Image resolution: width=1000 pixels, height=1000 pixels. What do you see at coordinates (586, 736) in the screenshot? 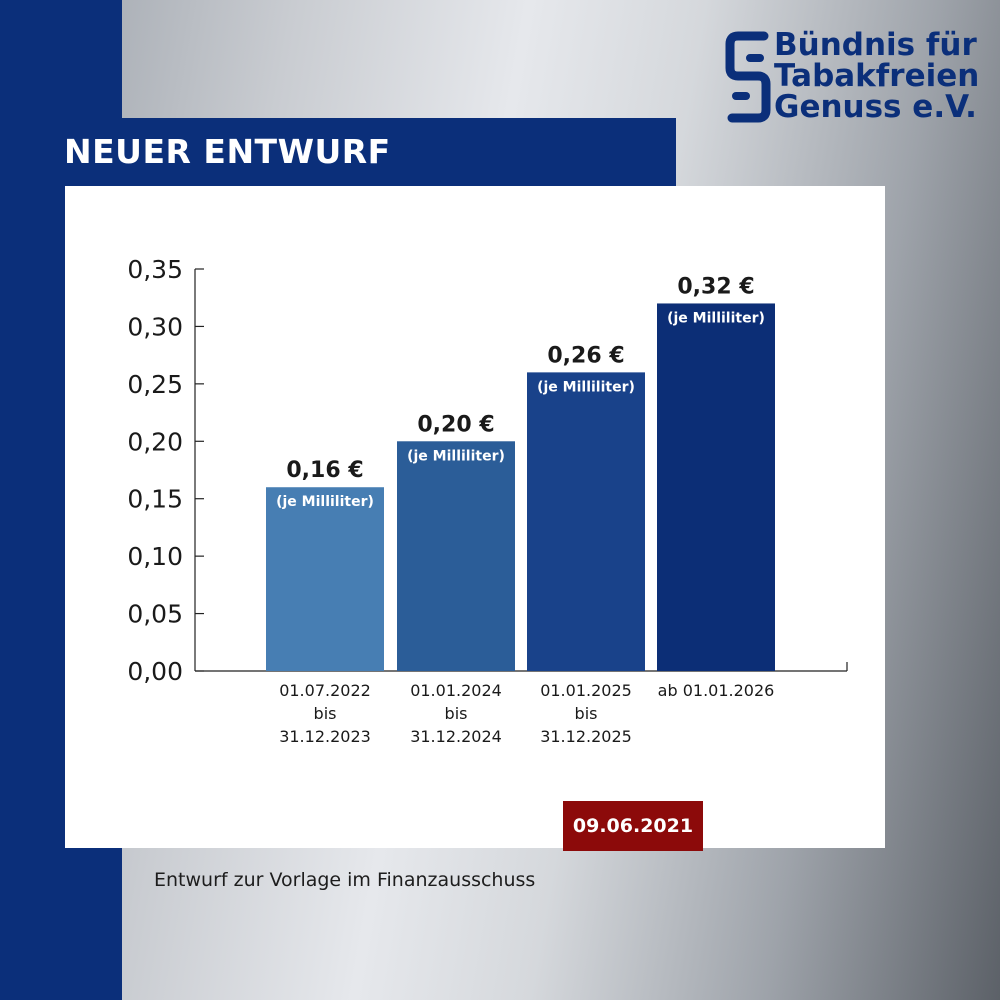
I see `x-tick-label: 31.12.2025` at bounding box center [586, 736].